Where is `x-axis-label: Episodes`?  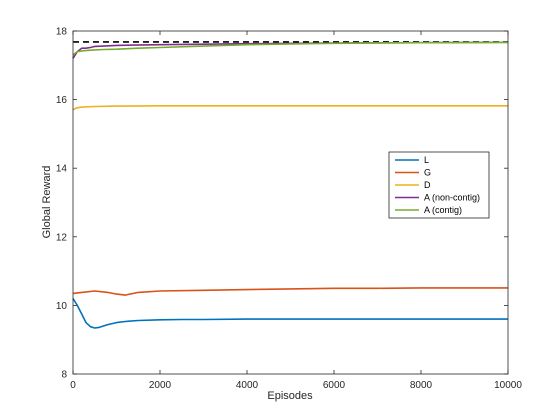 x-axis-label: Episodes is located at coordinates (290, 396).